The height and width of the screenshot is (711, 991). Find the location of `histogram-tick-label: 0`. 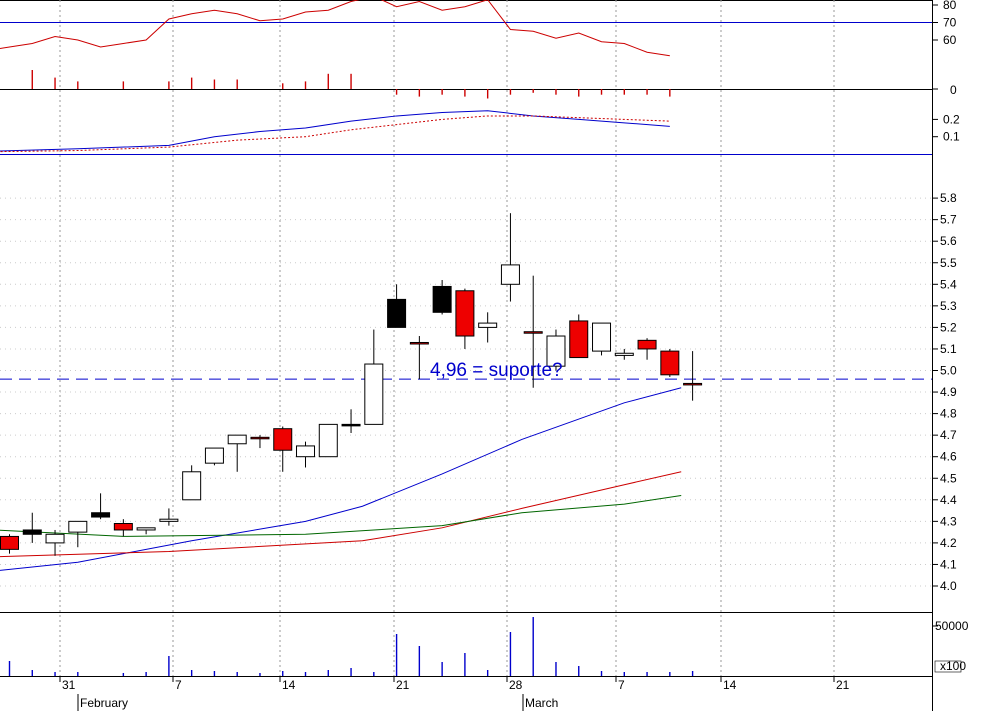

histogram-tick-label: 0 is located at coordinates (953, 90).